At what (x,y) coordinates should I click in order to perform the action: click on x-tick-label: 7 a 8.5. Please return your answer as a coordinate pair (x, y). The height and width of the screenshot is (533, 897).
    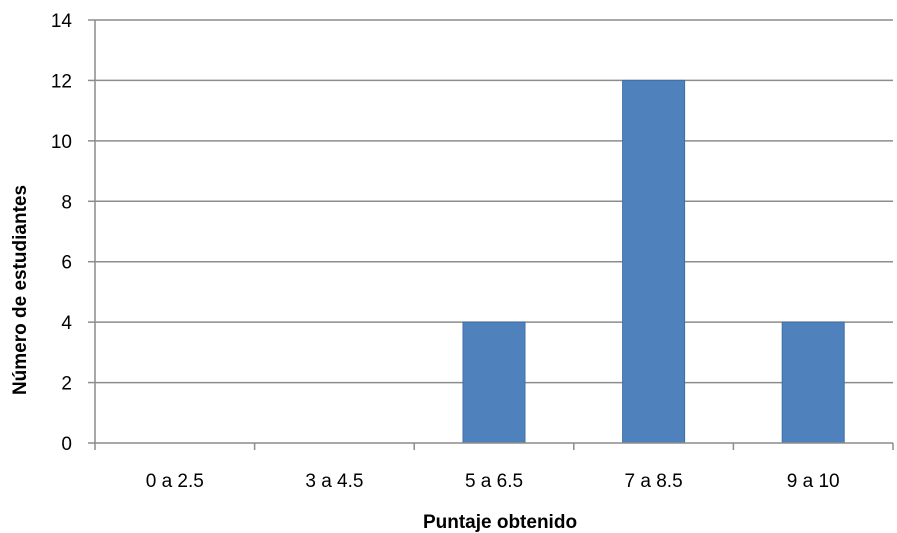
    Looking at the image, I should click on (654, 481).